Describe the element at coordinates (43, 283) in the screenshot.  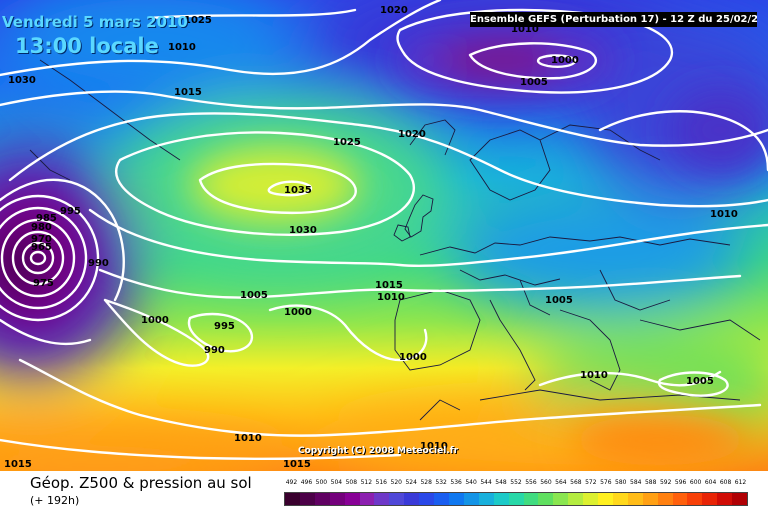
I see `isobar-label: 975` at that location.